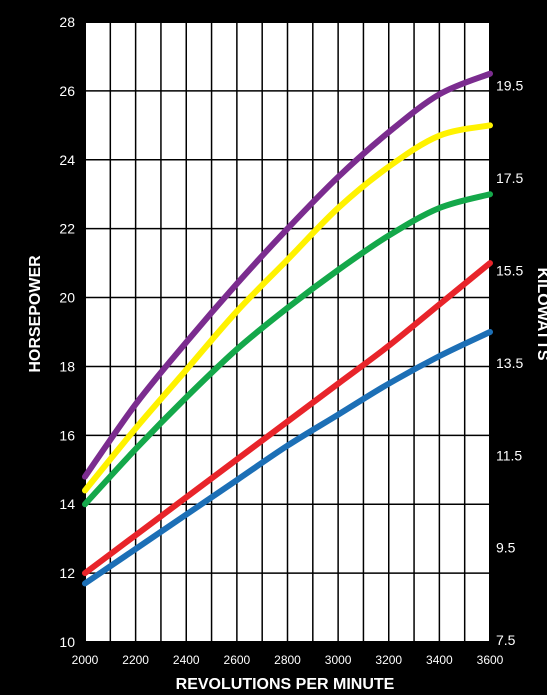 The height and width of the screenshot is (695, 547). Describe the element at coordinates (237, 660) in the screenshot. I see `x-tick-label: 2600` at that location.